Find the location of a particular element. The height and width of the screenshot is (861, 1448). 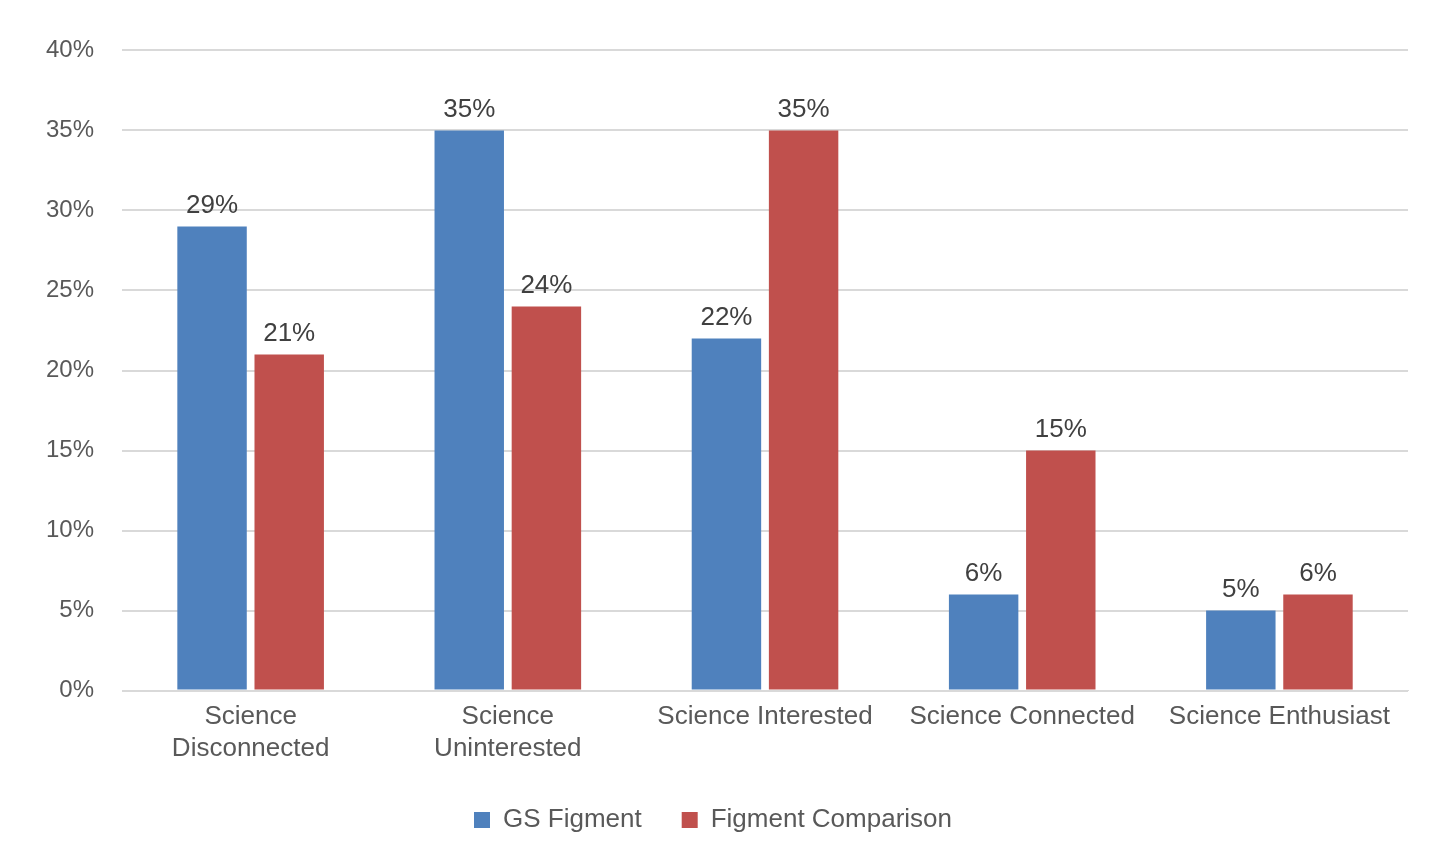

y-tick-label: 25% is located at coordinates (70, 289).